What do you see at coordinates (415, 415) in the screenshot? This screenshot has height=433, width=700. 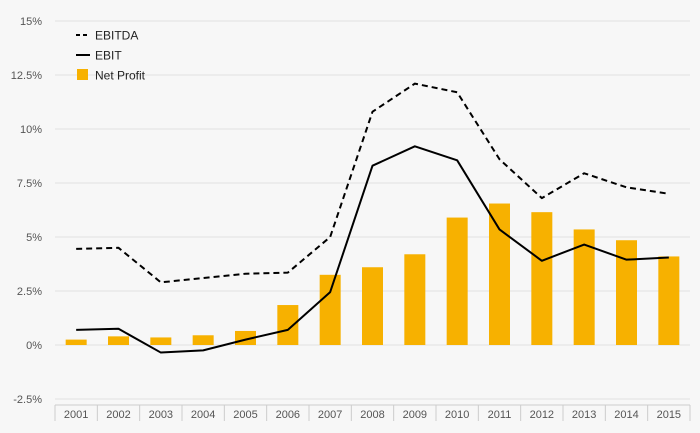 I see `x-tick-label: 2009` at bounding box center [415, 415].